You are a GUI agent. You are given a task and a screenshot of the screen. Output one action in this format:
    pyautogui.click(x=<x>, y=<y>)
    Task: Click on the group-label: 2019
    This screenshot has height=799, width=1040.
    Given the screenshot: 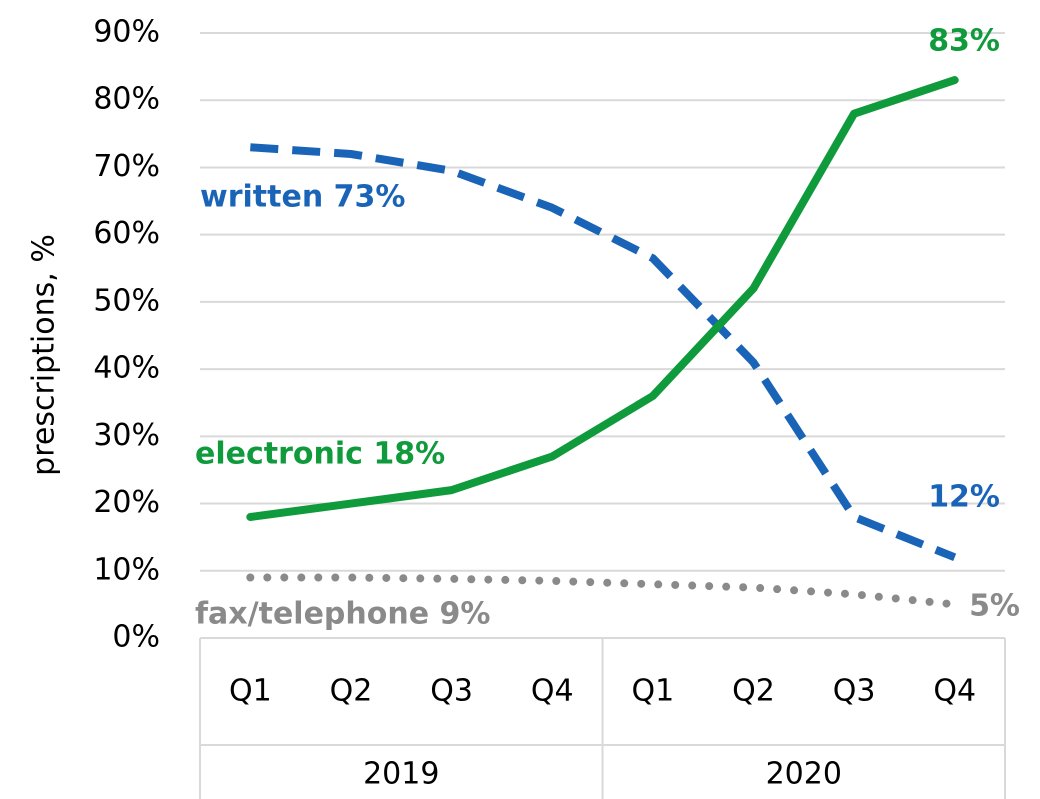 What is the action you would take?
    pyautogui.click(x=401, y=774)
    